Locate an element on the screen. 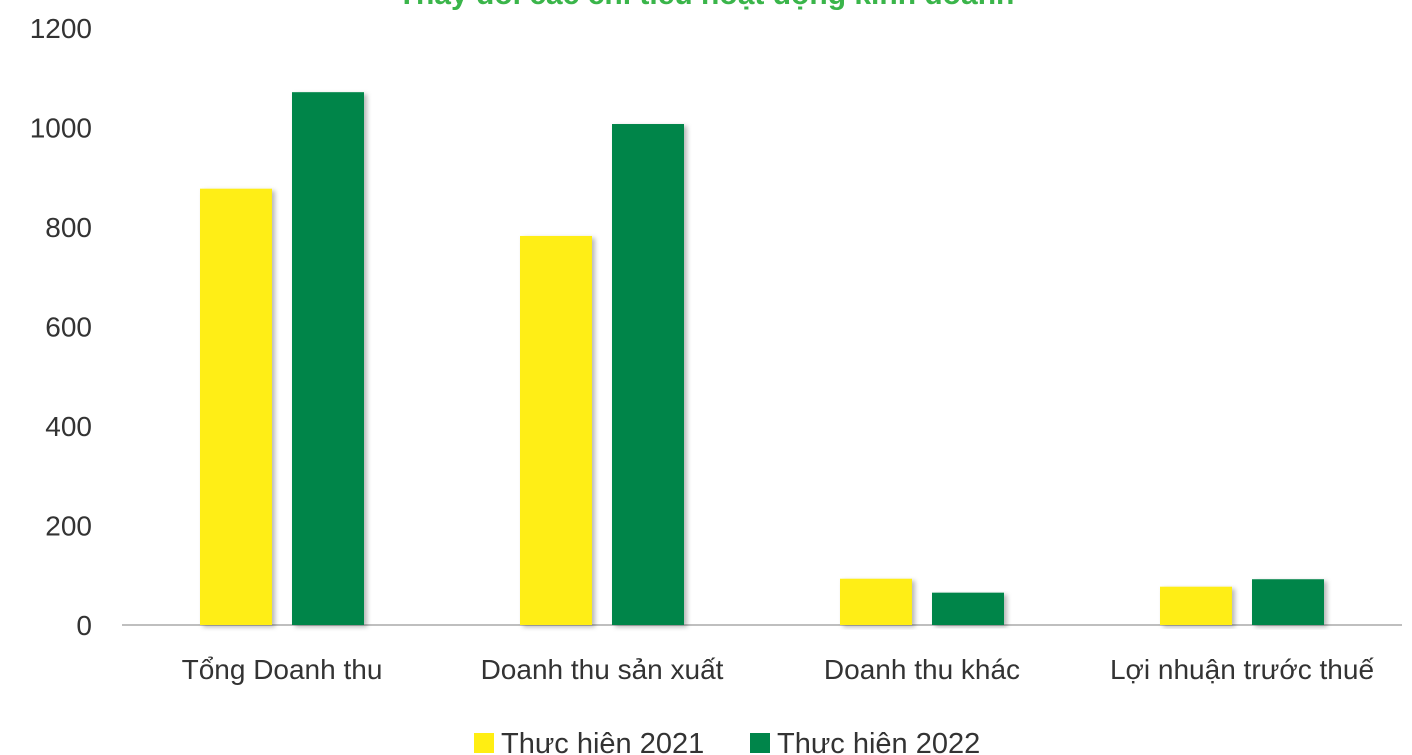 This screenshot has width=1412, height=755. y-tick-label: 800 is located at coordinates (68, 227).